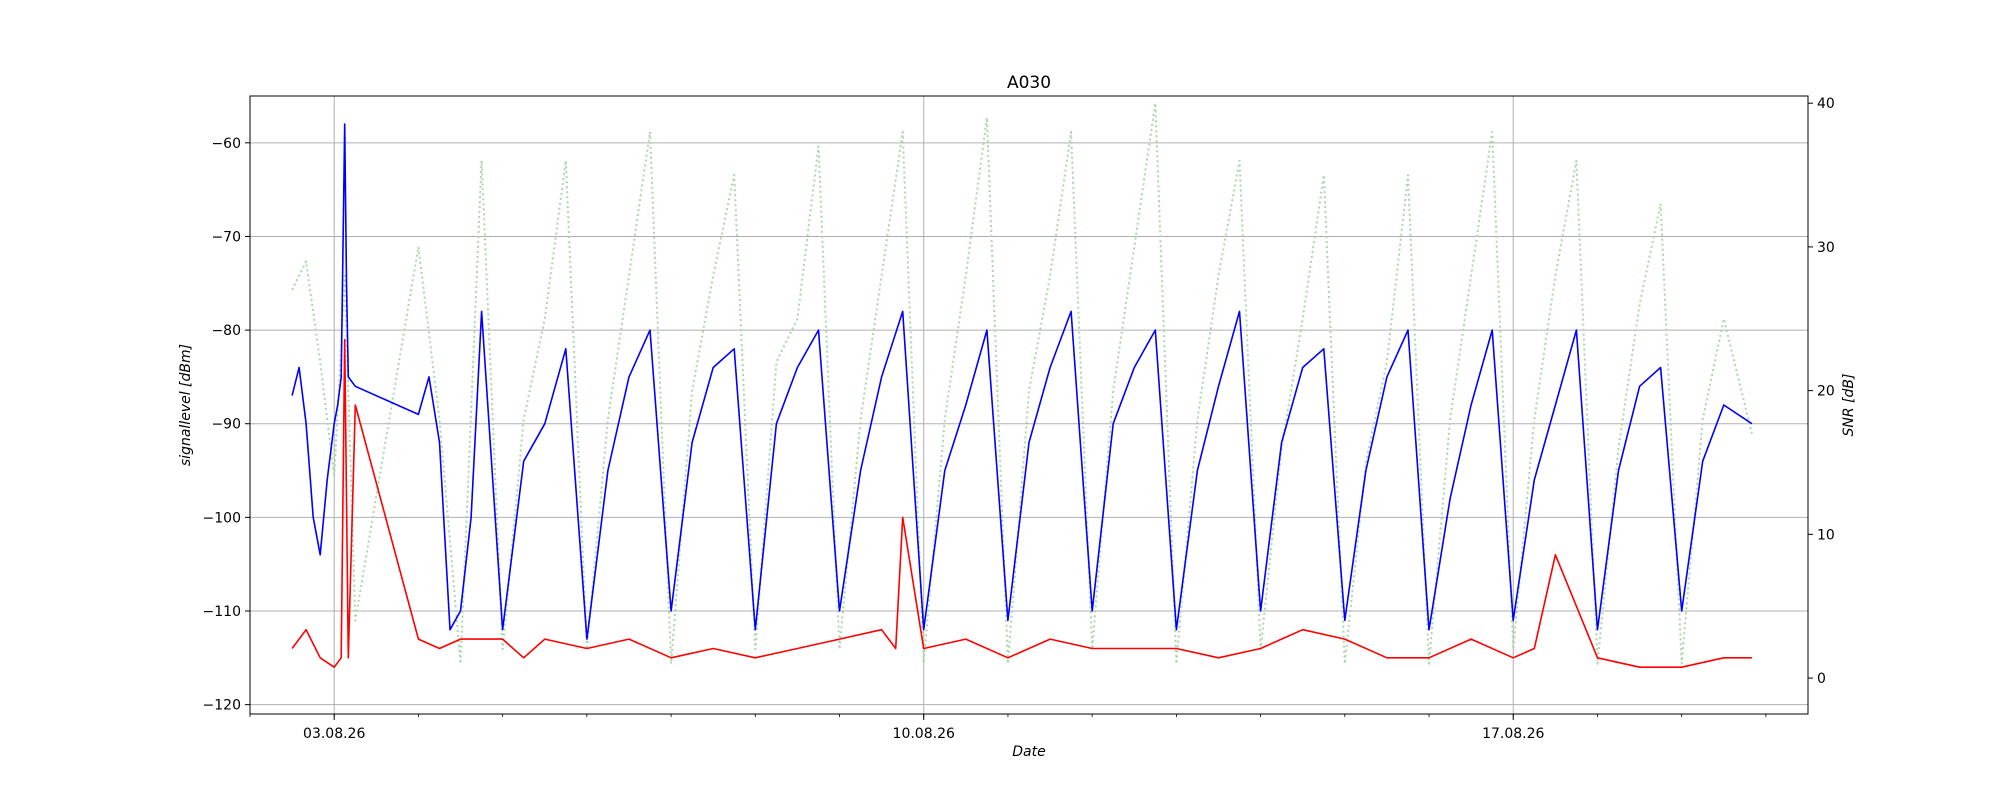  I want to click on y-tick-label-left-1: −110, so click(222, 612).